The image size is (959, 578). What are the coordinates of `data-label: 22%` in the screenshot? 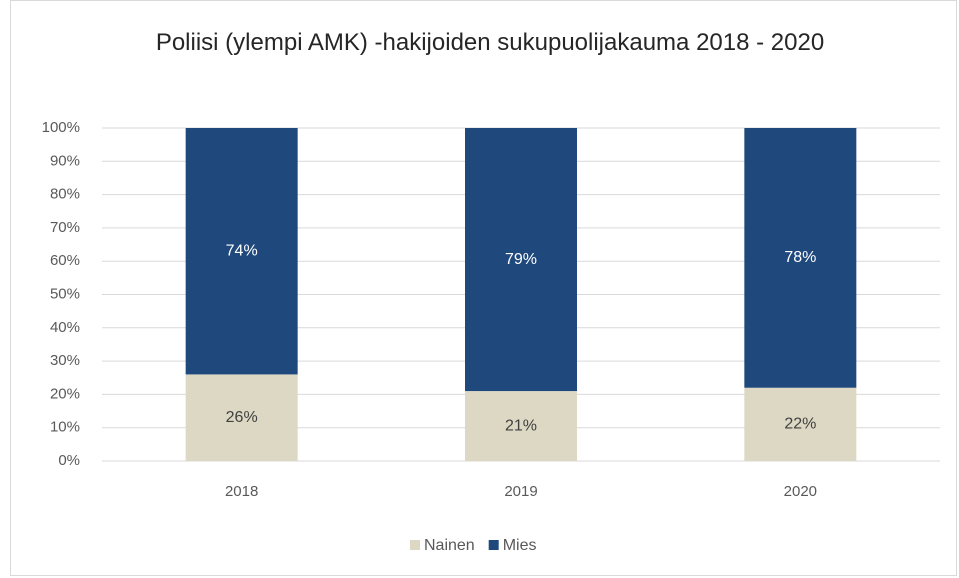 It's located at (800, 424).